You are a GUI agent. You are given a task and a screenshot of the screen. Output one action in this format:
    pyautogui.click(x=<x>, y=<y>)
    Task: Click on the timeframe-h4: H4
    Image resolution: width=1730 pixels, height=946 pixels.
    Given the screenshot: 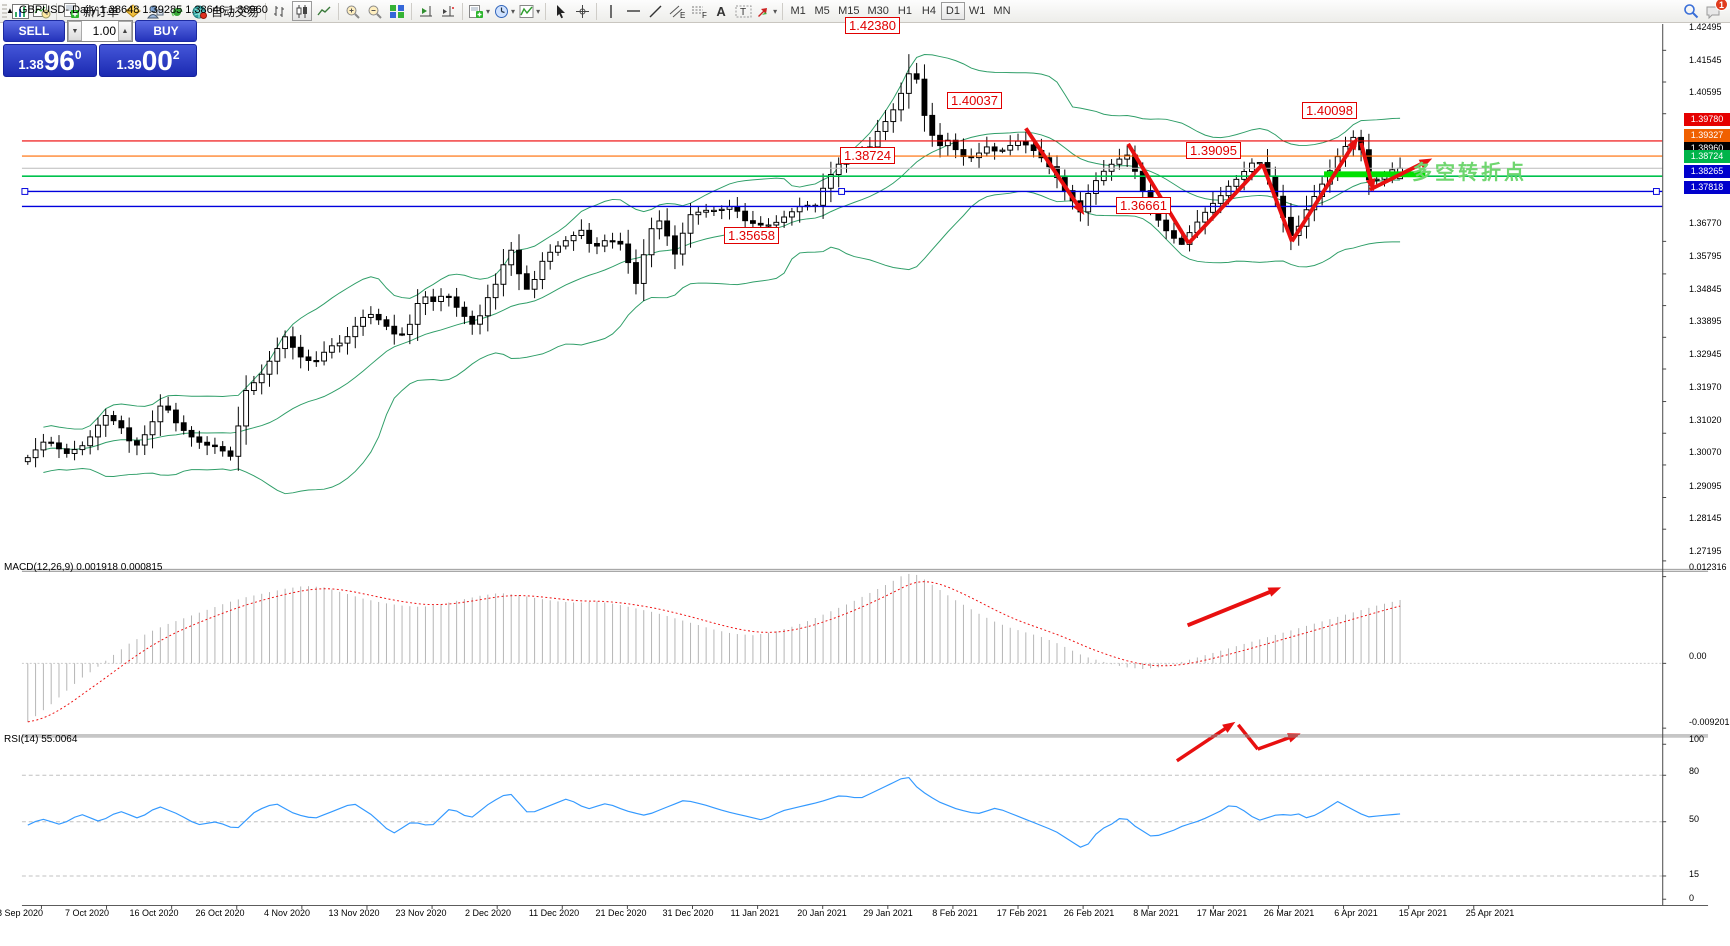 What is the action you would take?
    pyautogui.click(x=928, y=11)
    